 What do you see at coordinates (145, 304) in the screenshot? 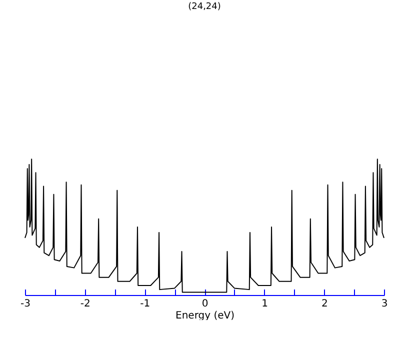
I see `x-tick-label: -1` at bounding box center [145, 304].